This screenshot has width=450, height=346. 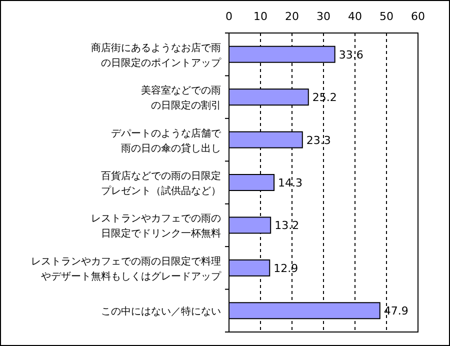 I want to click on x-tick-label: 10, so click(x=261, y=16).